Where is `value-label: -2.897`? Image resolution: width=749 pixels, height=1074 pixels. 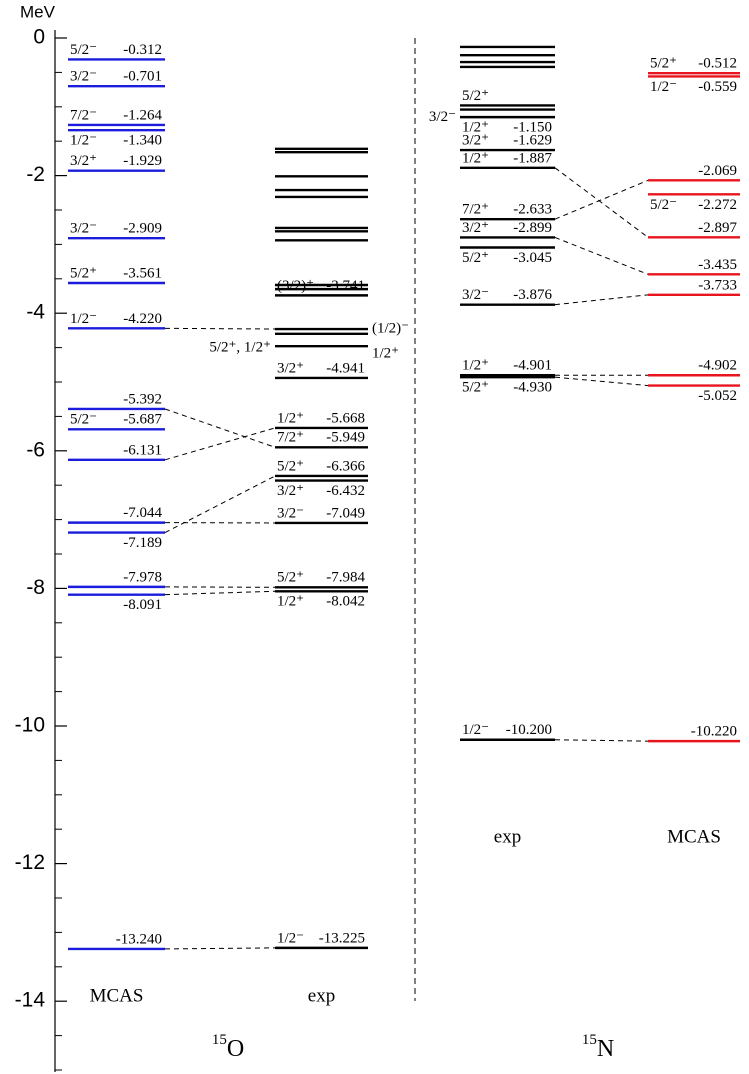 value-label: -2.897 is located at coordinates (717, 228).